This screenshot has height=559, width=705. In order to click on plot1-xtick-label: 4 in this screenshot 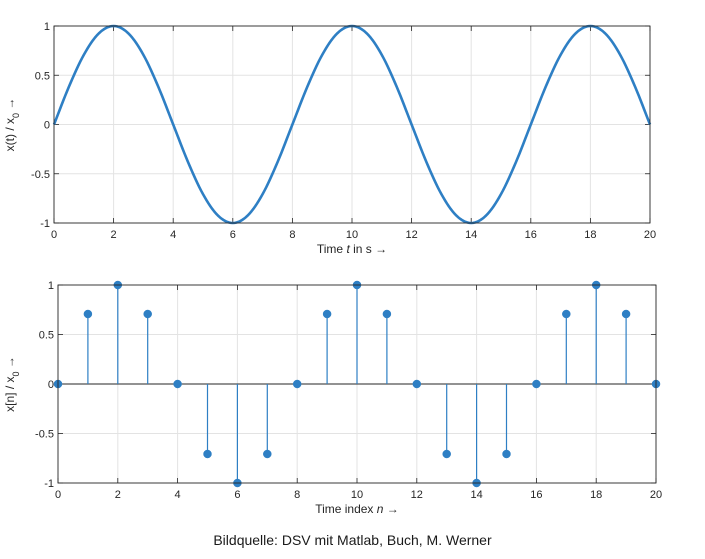, I will do `click(173, 235)`.